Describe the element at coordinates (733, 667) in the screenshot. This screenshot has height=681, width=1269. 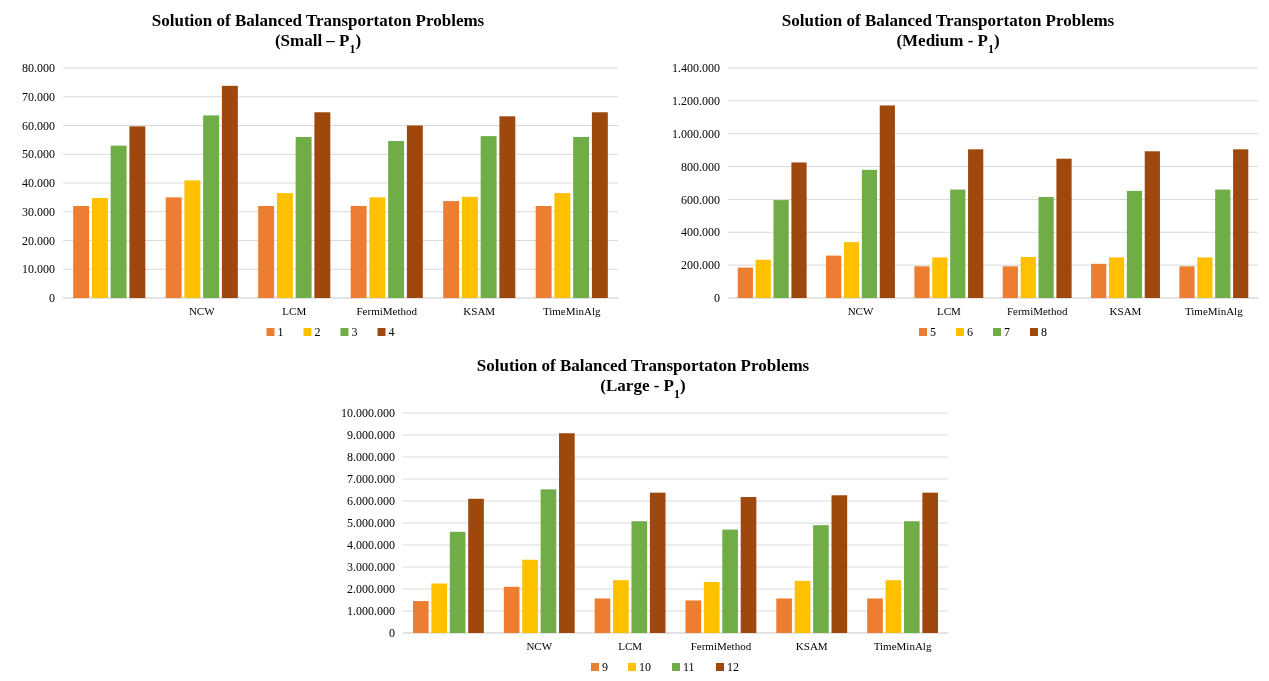
I see `legend-label: 12` at that location.